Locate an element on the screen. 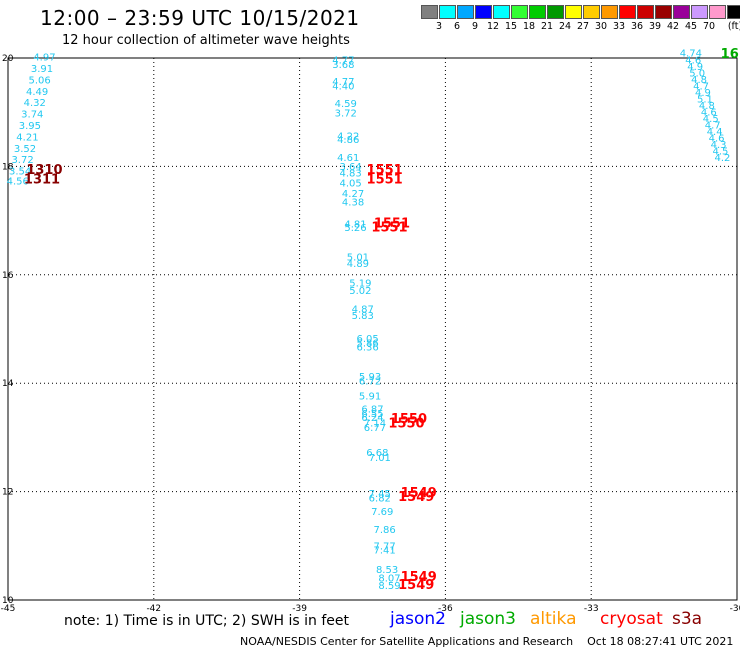  swh-value-label: 8.53 is located at coordinates (387, 570).